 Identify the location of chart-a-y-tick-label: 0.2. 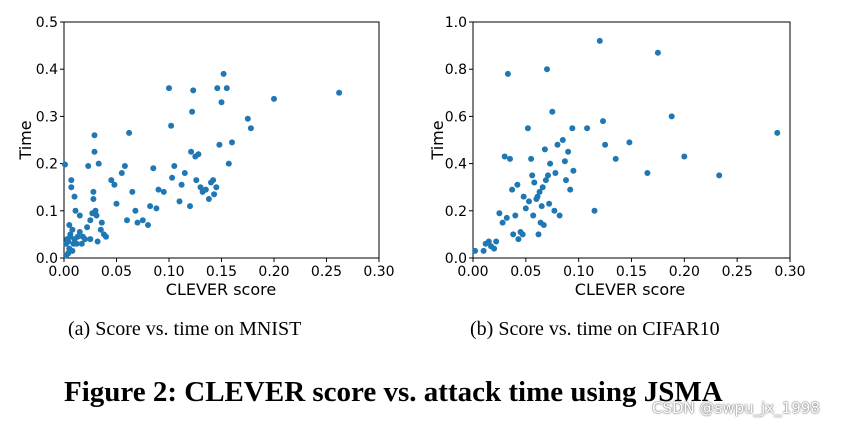
(47, 165).